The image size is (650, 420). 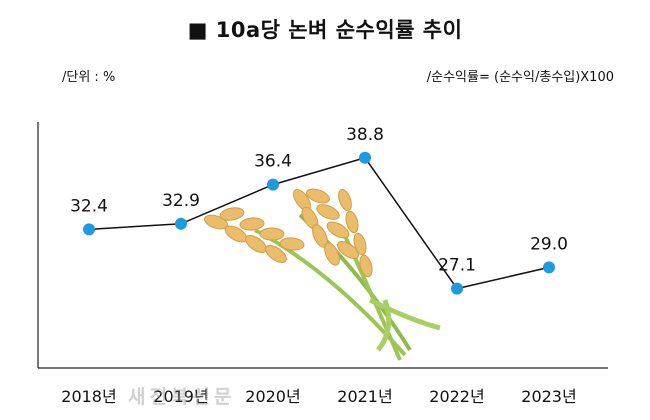 I want to click on chart-title: ■ 10a당 논벼 순수익률 추이, so click(x=325, y=30).